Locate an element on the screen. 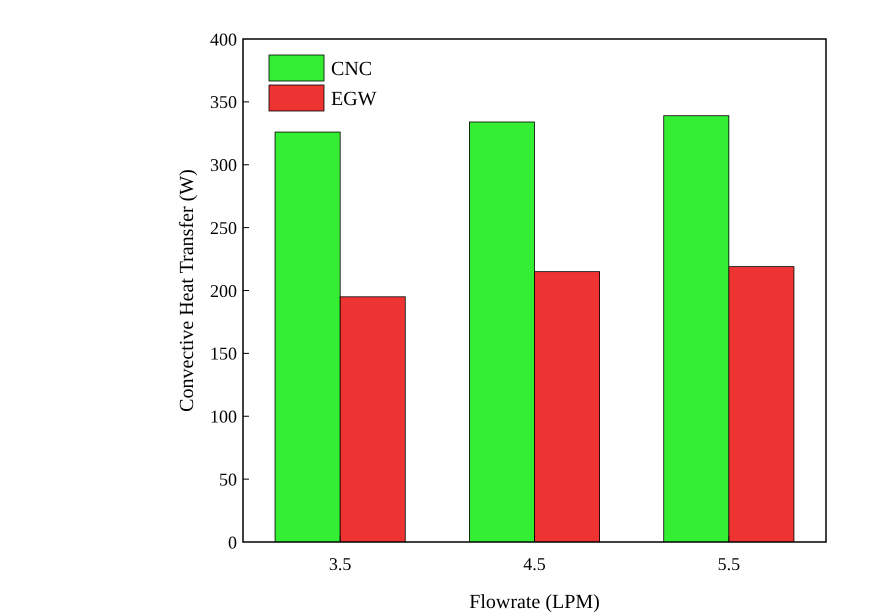  x-tick-label: 5.5 is located at coordinates (729, 564).